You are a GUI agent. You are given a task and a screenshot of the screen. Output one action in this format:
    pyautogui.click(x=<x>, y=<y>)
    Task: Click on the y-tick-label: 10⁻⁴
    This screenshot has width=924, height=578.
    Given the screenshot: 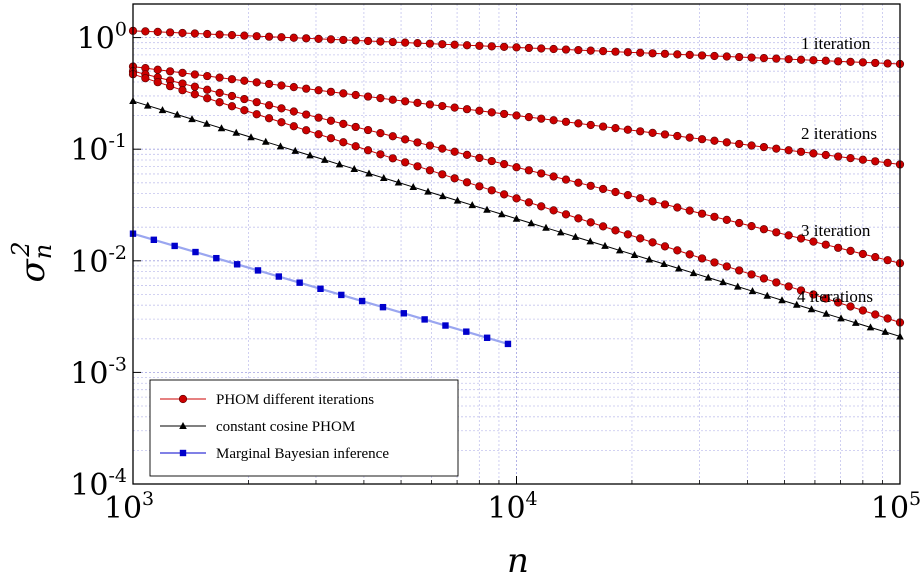 What is the action you would take?
    pyautogui.click(x=98, y=484)
    